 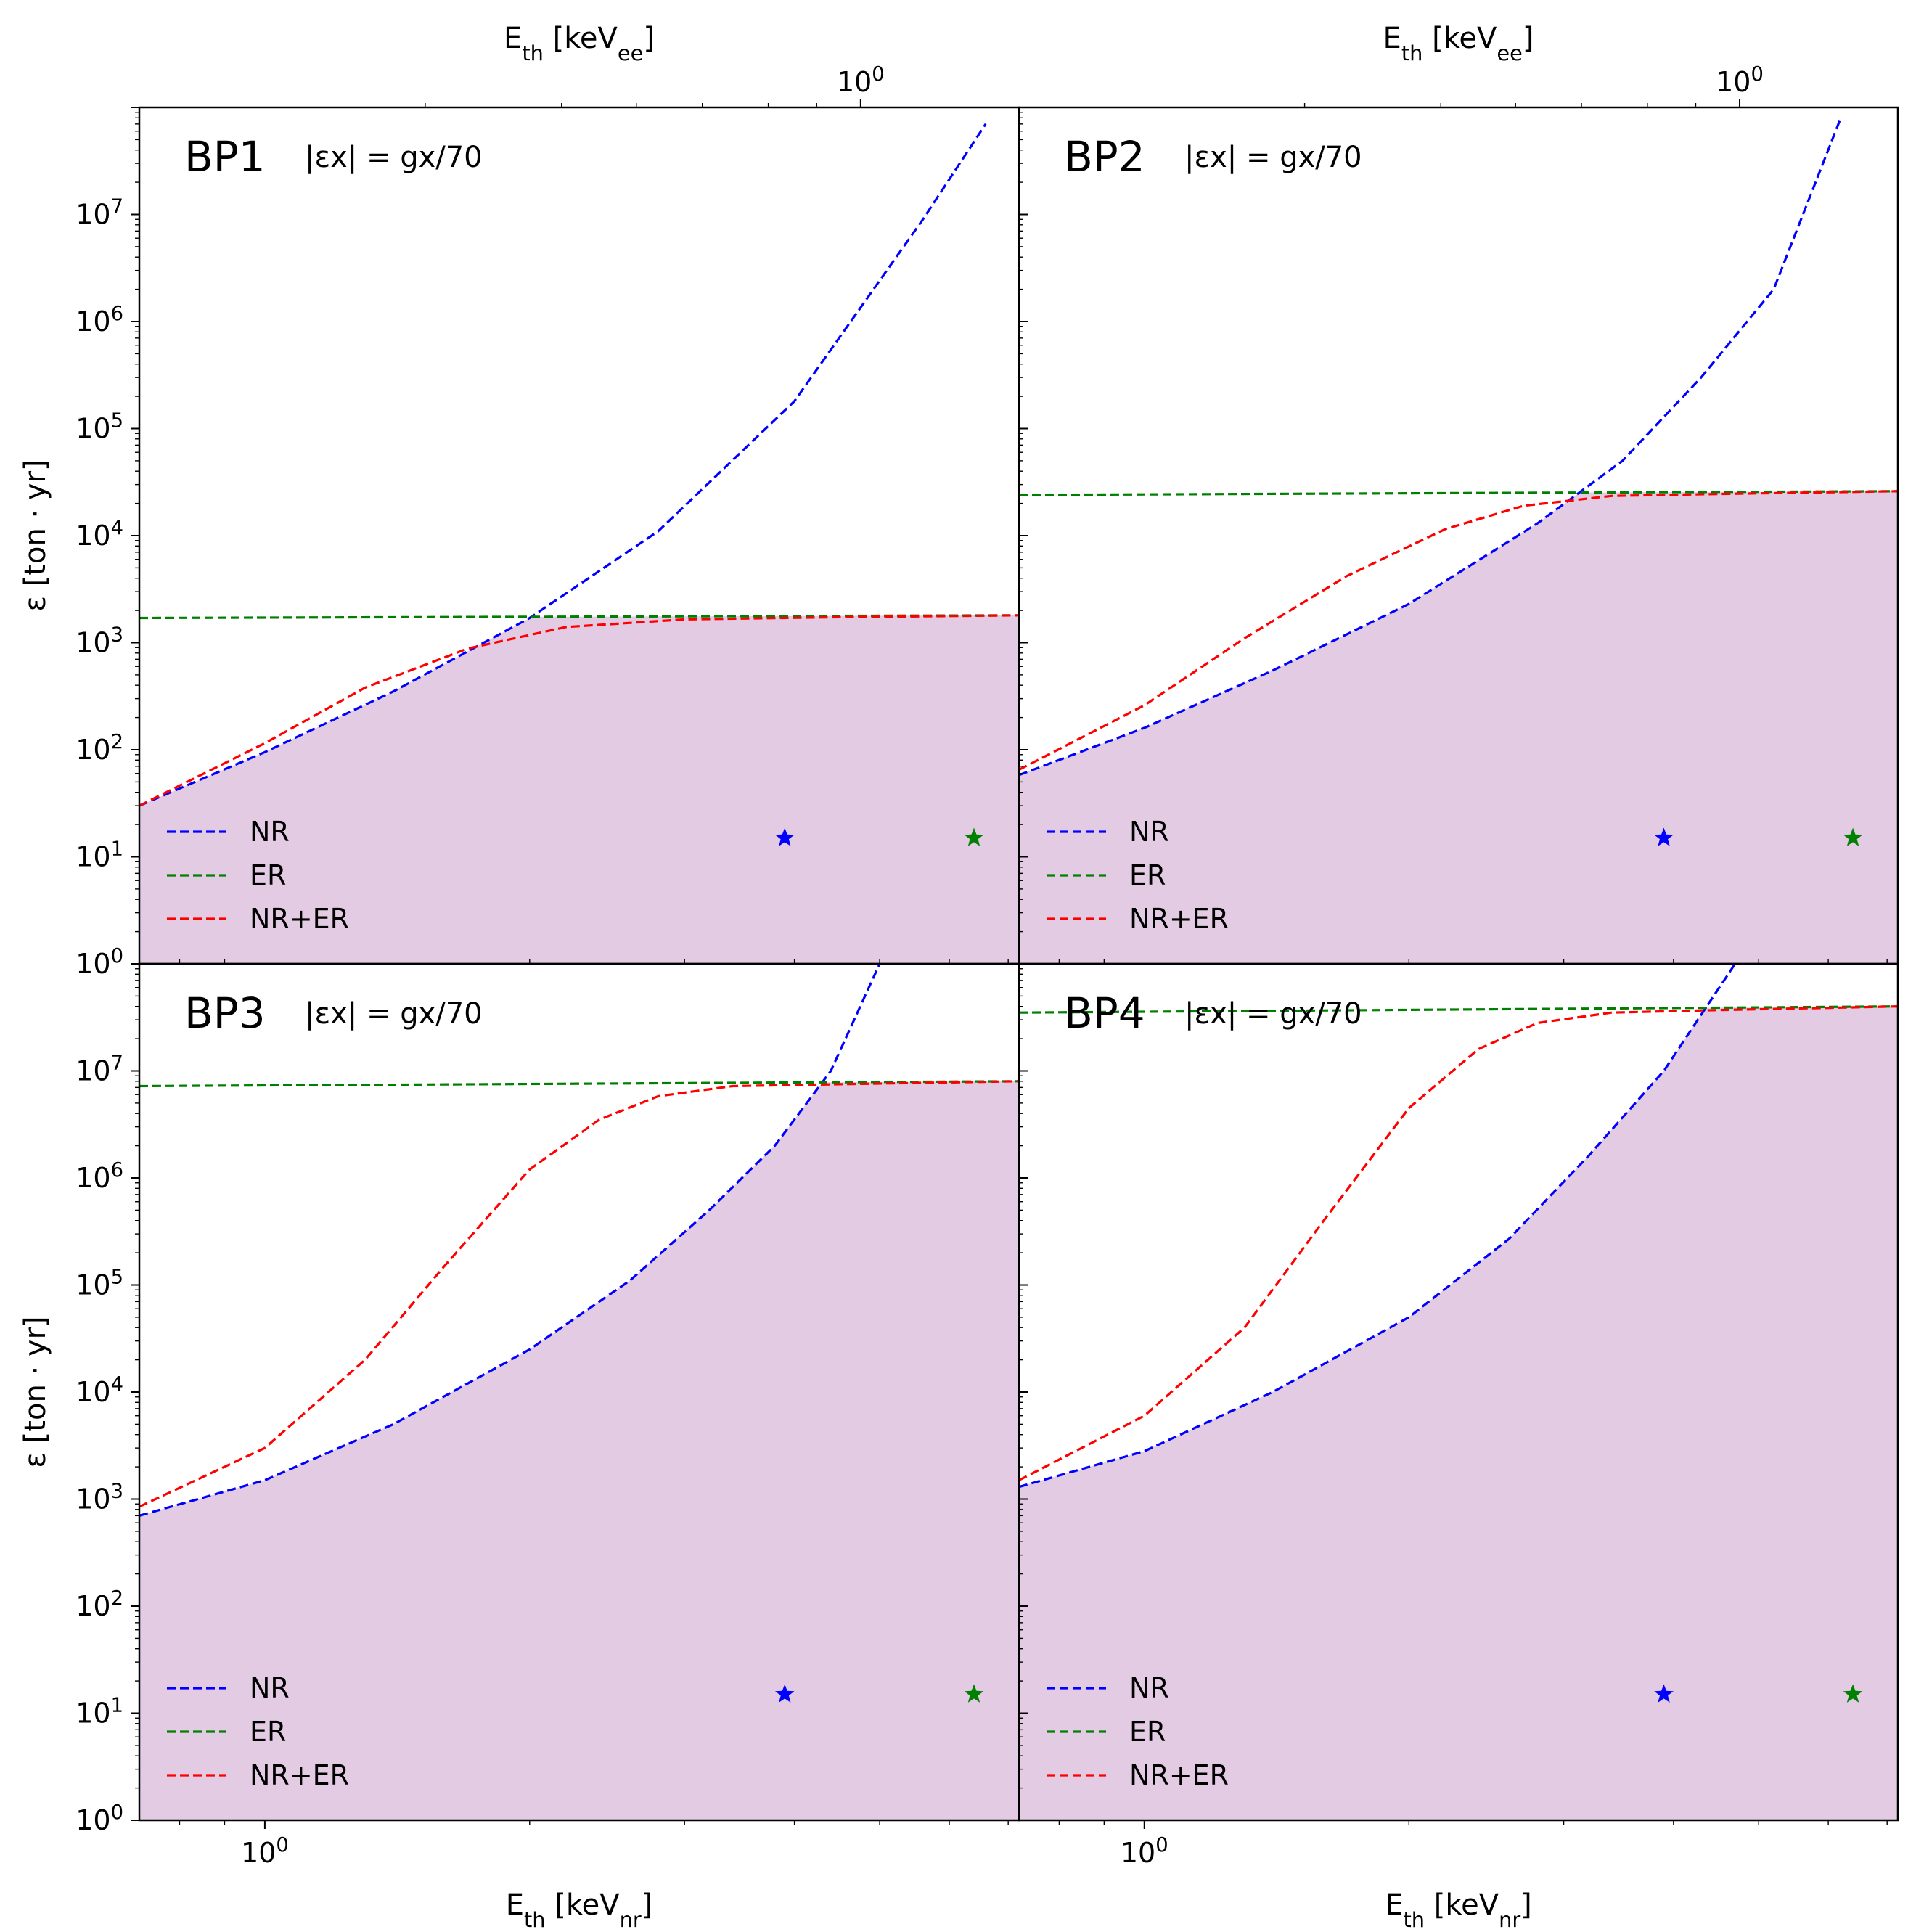 What do you see at coordinates (225, 1013) in the screenshot?
I see `panel-label: BP3` at bounding box center [225, 1013].